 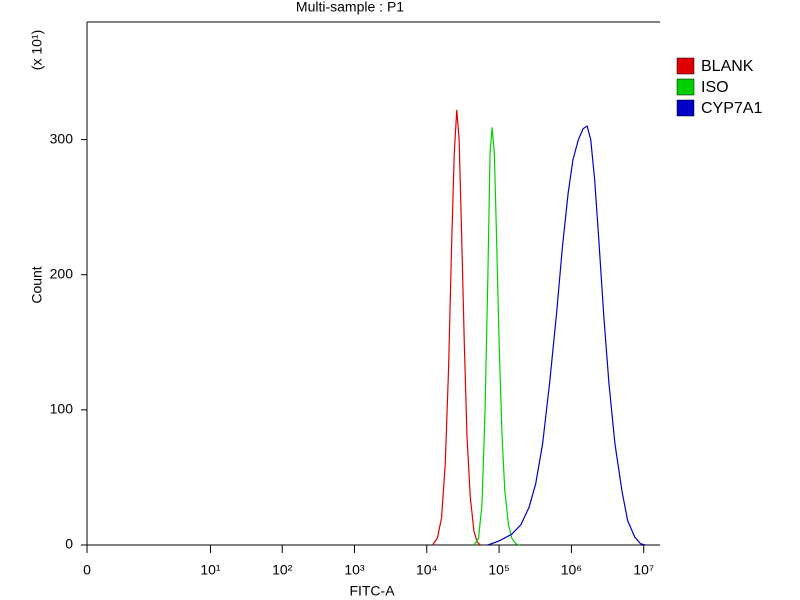 I want to click on x-axis-label: FITC-A, so click(x=372, y=591).